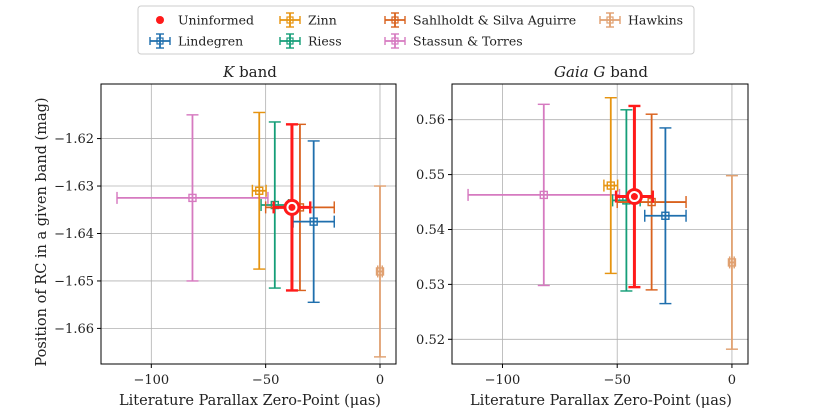 The width and height of the screenshot is (830, 415). What do you see at coordinates (74, 329) in the screenshot?
I see `y-tick-label: −1.66` at bounding box center [74, 329].